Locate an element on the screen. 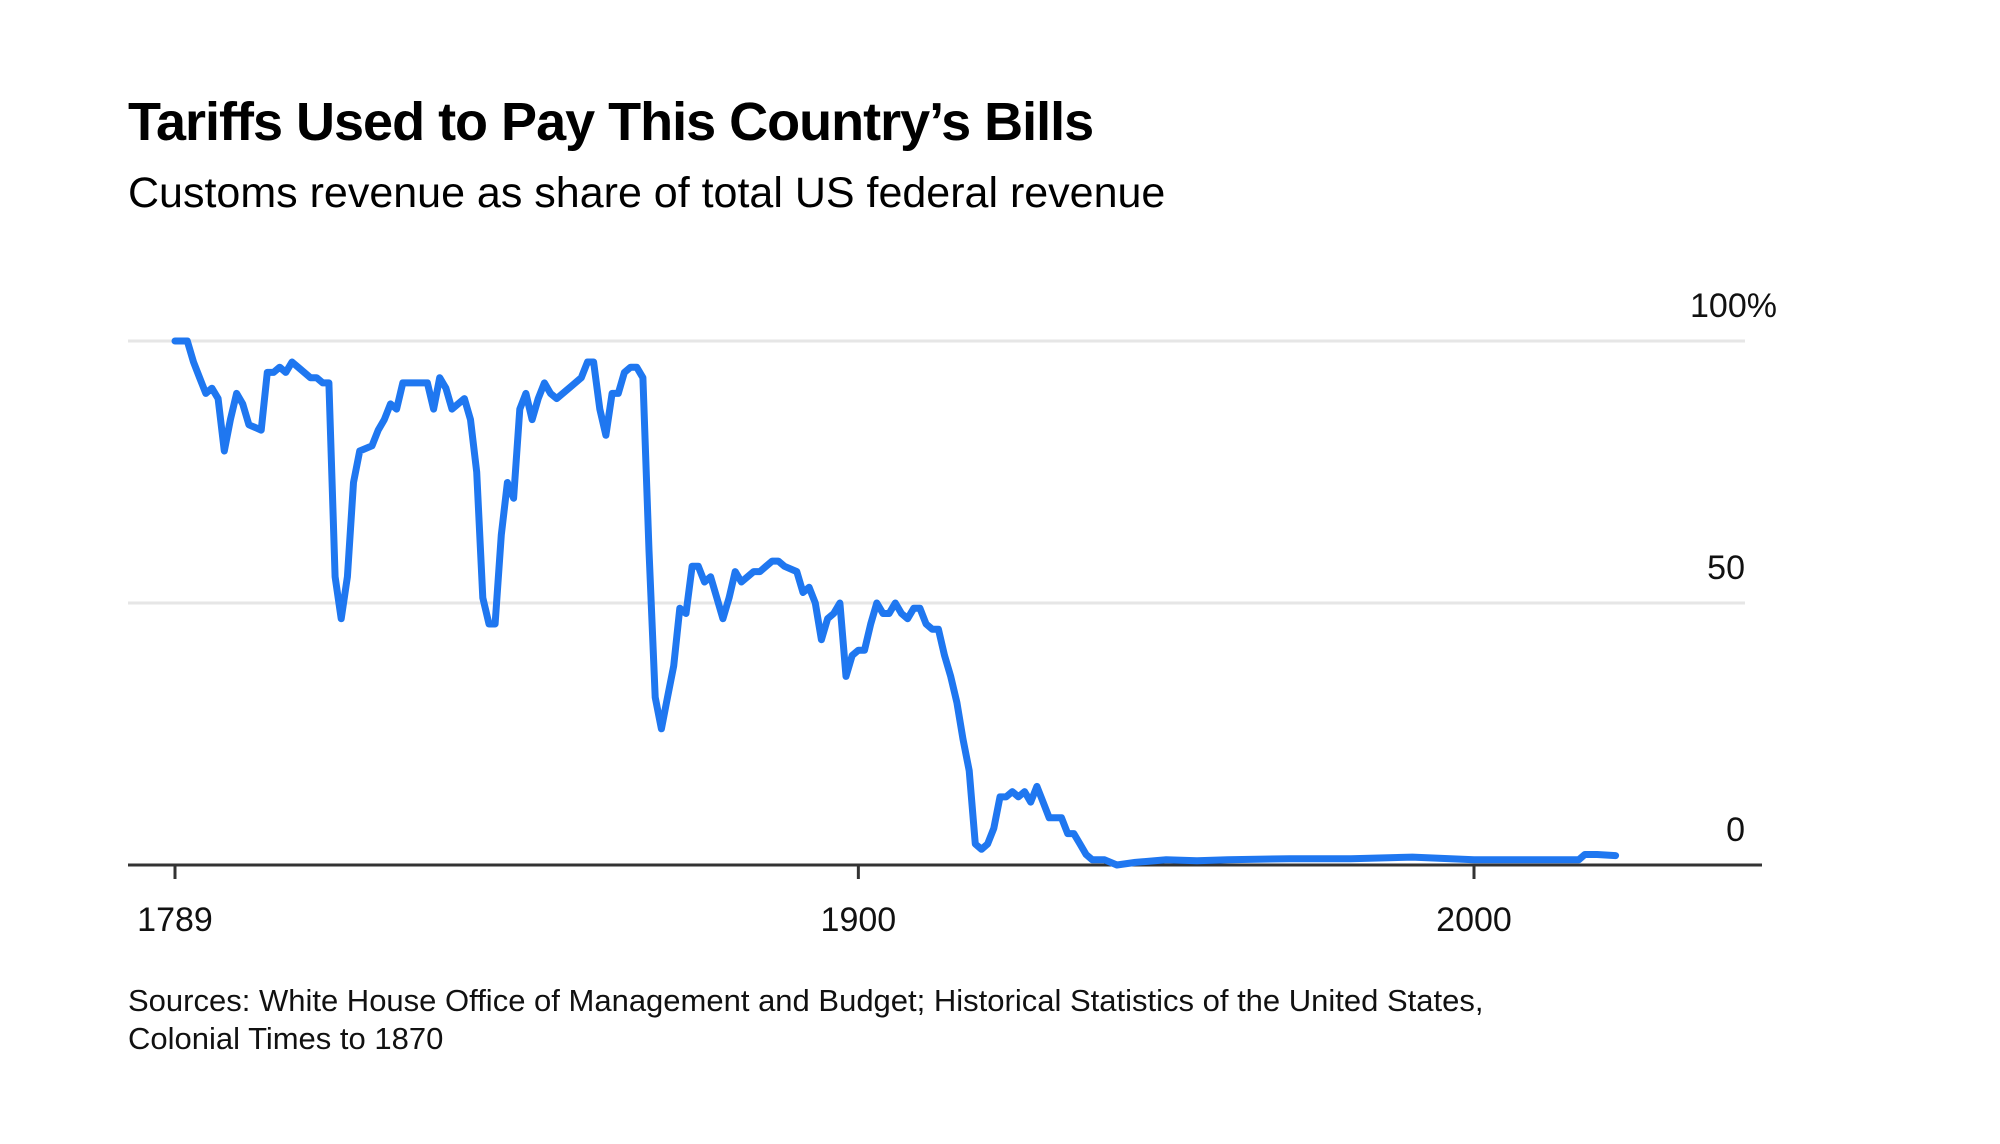 This screenshot has height=1144, width=2000. x-tick-label-2000: 2000 is located at coordinates (1474, 920).